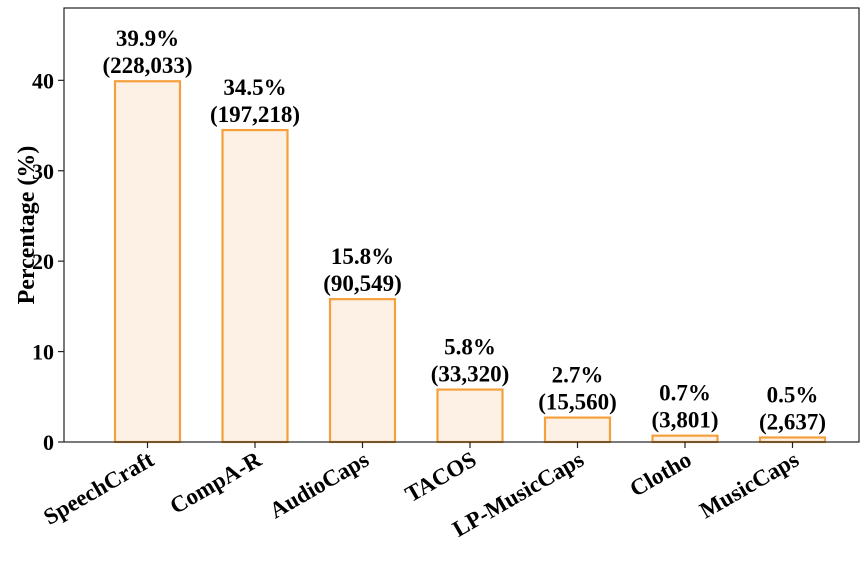 Image resolution: width=868 pixels, height=568 pixels. Describe the element at coordinates (147, 65) in the screenshot. I see `count-label-speechcraft: (228,033)` at that location.